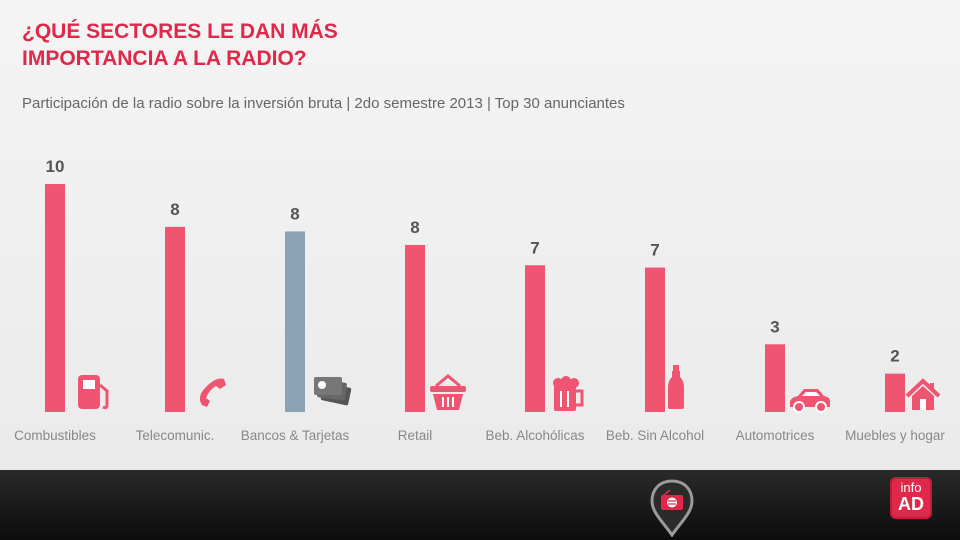 The width and height of the screenshot is (960, 540). I want to click on data-label-3: 8, so click(294, 213).